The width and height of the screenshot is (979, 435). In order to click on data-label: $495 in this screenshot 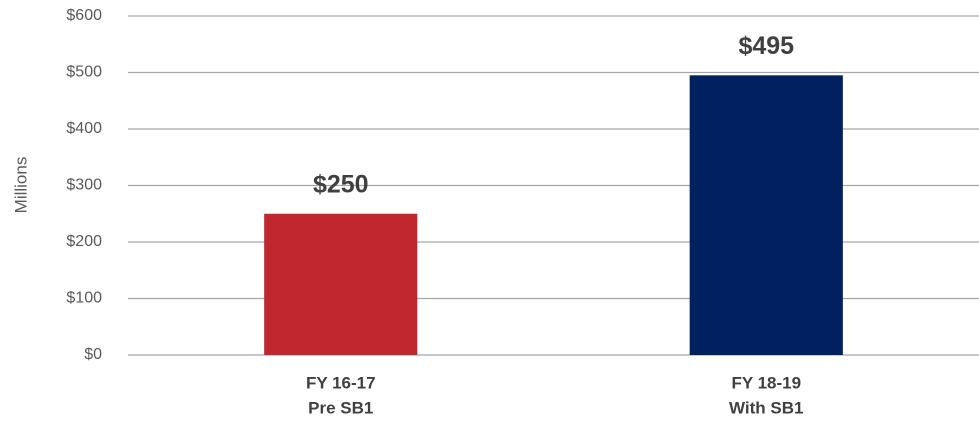, I will do `click(766, 46)`.